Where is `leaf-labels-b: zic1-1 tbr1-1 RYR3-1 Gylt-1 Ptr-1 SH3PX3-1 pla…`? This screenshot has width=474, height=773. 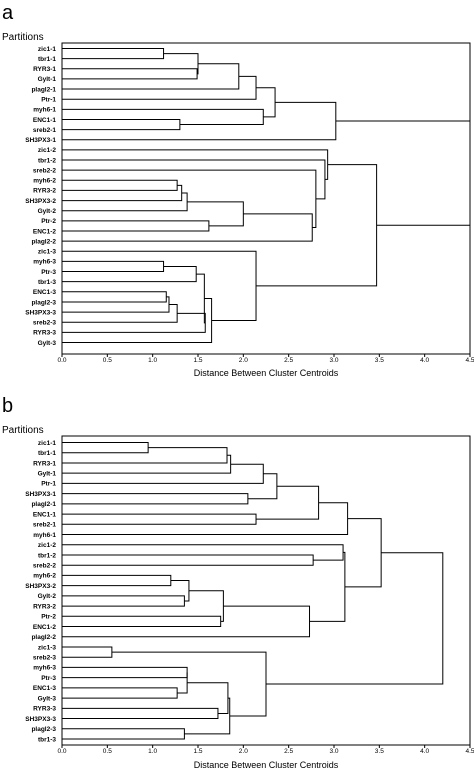
leaf-labels-b: zic1-1 tbr1-1 RYR3-1 Gylt-1 Ptr-1 SH3PX3-1 pla… is located at coordinates (40, 592).